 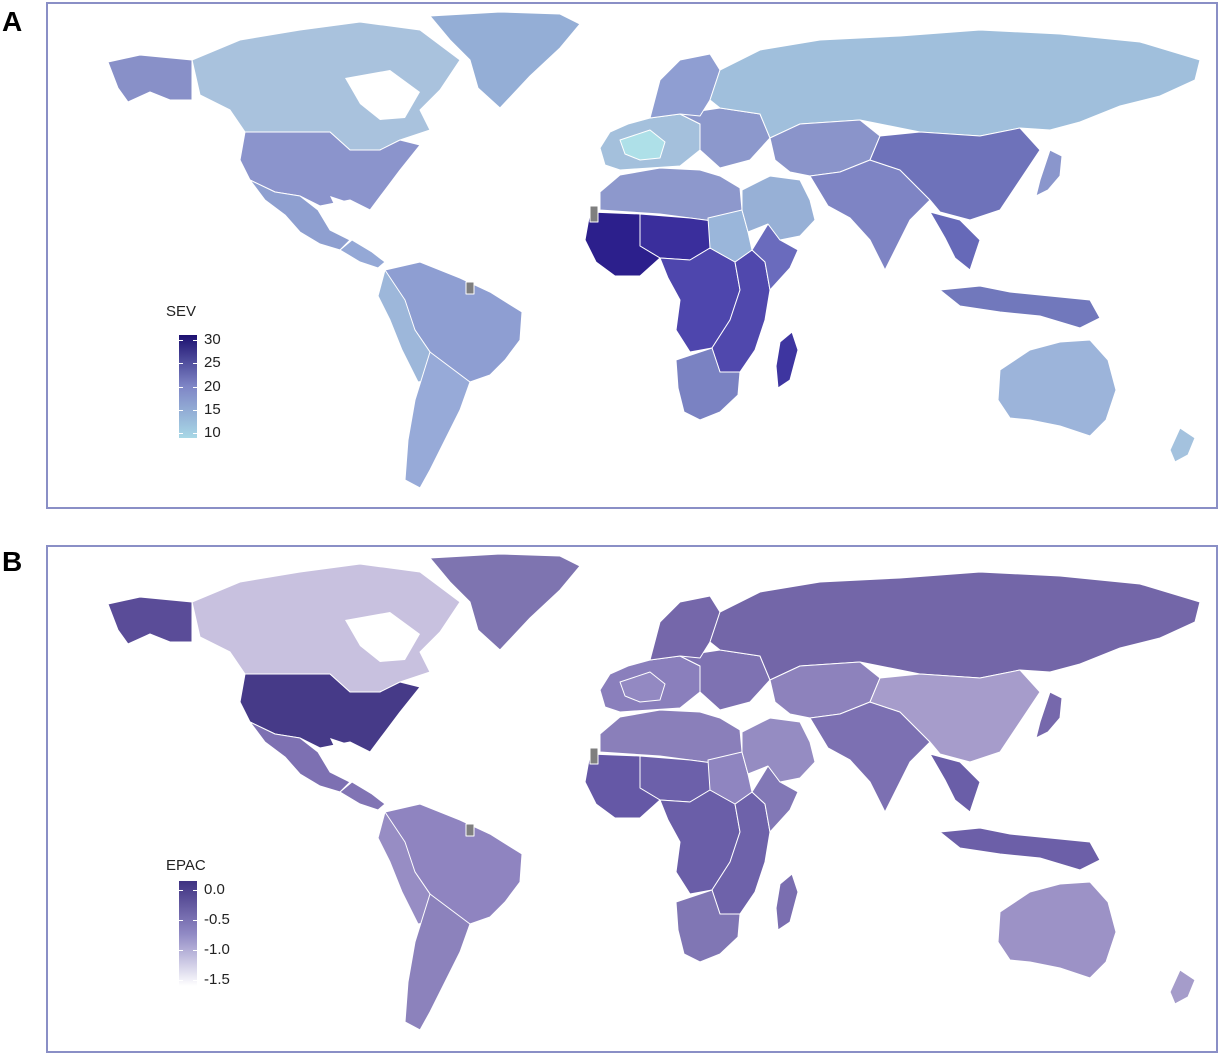 What do you see at coordinates (217, 949) in the screenshot?
I see `legend-tick-label: -1.0` at bounding box center [217, 949].